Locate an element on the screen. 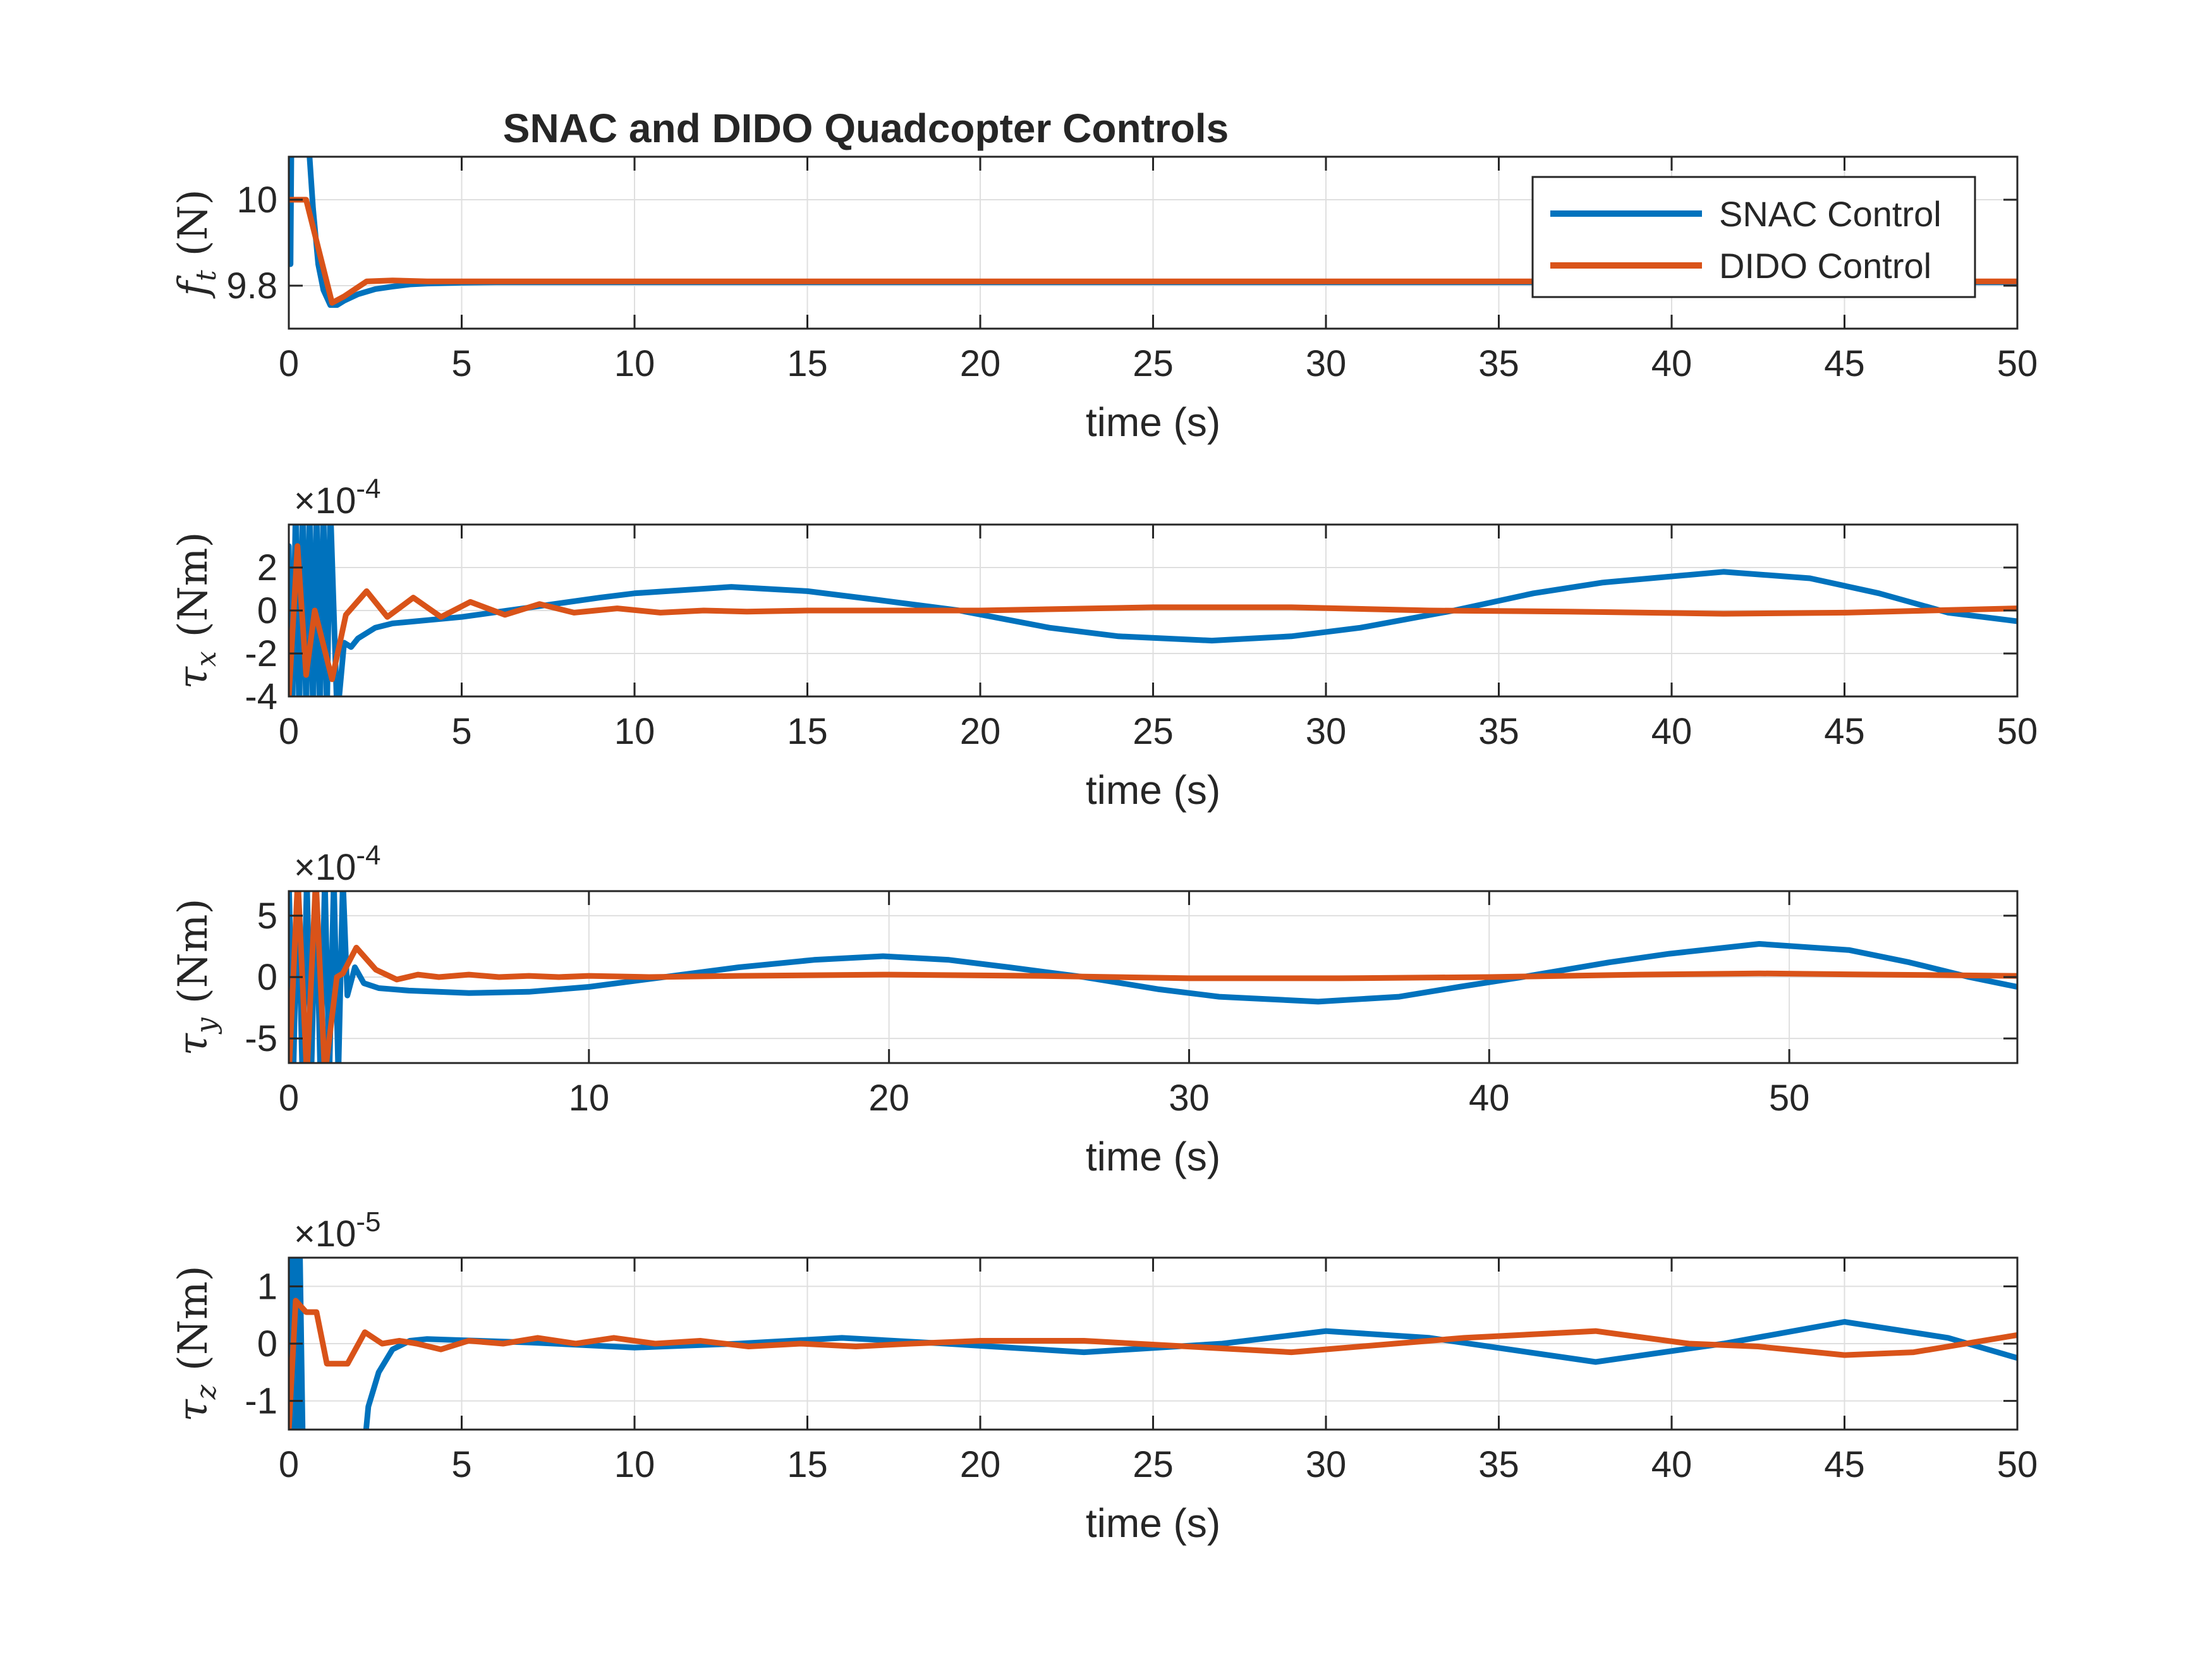  y-tick-label: -5 is located at coordinates (261, 1038).